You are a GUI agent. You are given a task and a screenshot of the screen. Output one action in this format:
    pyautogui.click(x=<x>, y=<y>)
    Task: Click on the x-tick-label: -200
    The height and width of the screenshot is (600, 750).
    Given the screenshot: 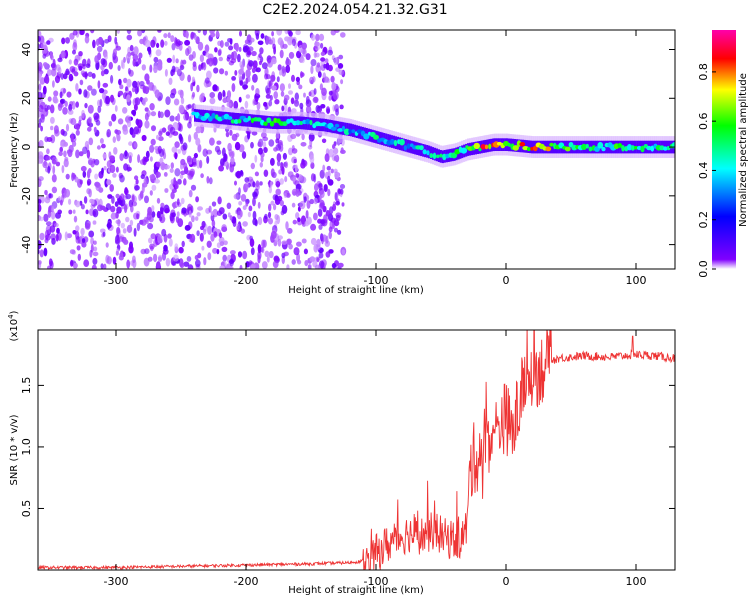 What is the action you would take?
    pyautogui.click(x=246, y=280)
    